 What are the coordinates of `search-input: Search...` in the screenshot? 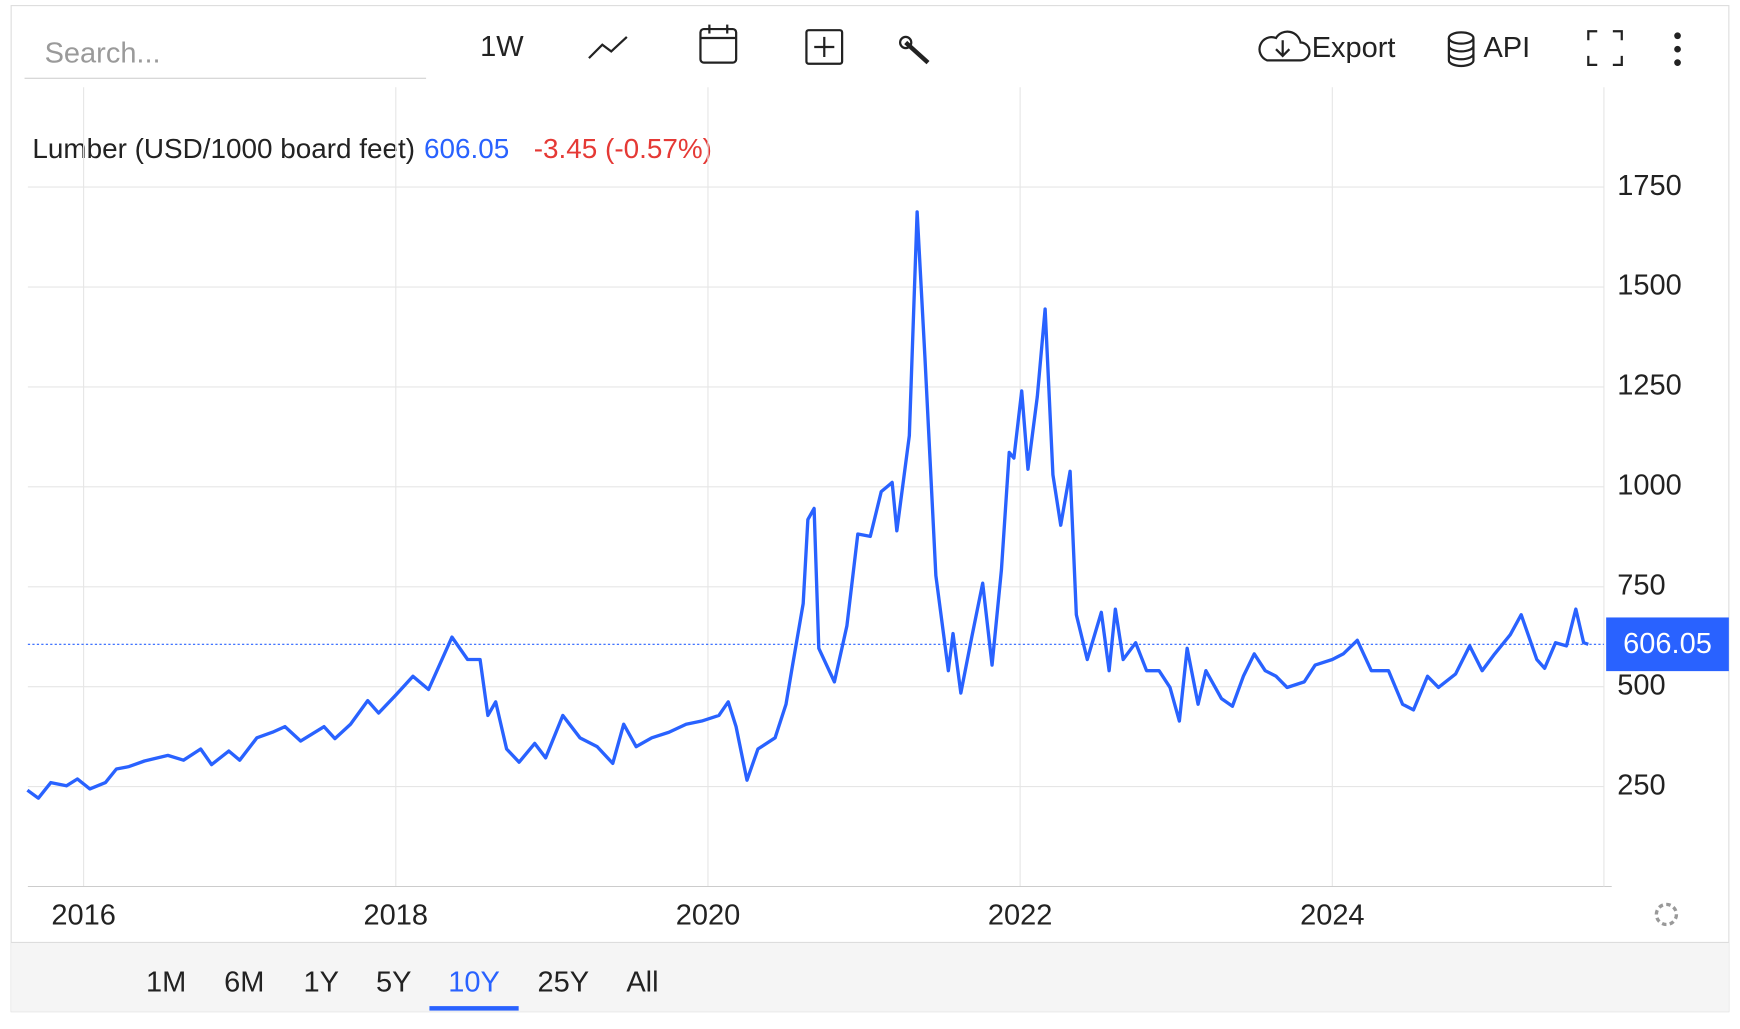 It's located at (103, 53).